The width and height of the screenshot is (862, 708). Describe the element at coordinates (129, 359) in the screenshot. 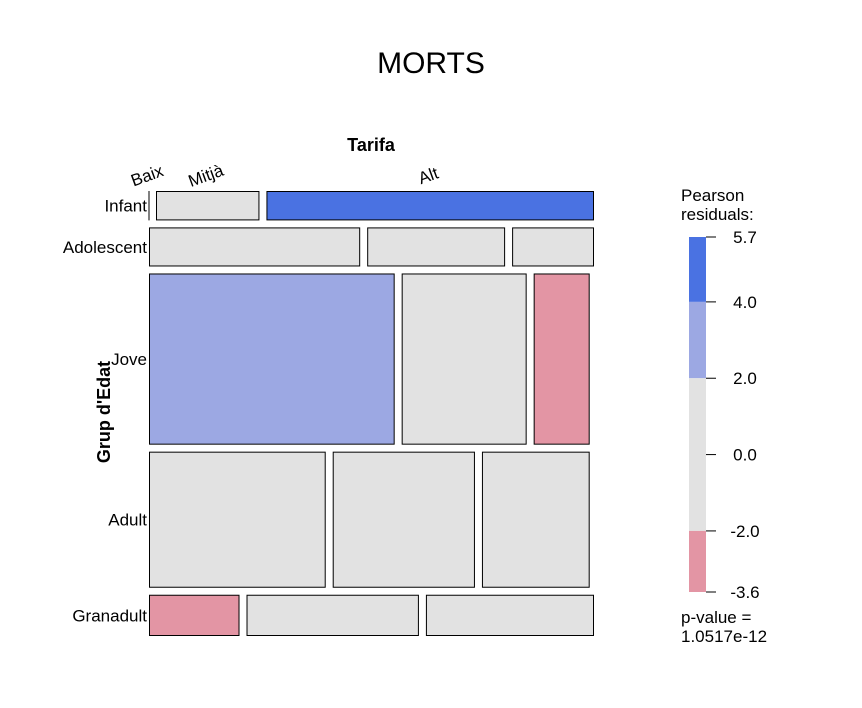

I see `row-label: Jove` at that location.